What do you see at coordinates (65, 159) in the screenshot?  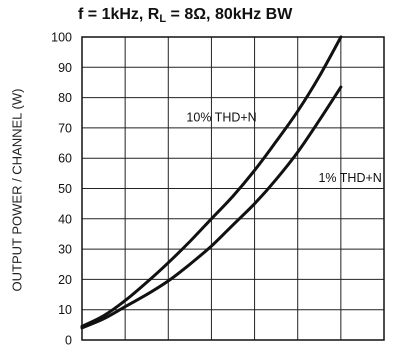 I see `y-tick-label: 60` at bounding box center [65, 159].